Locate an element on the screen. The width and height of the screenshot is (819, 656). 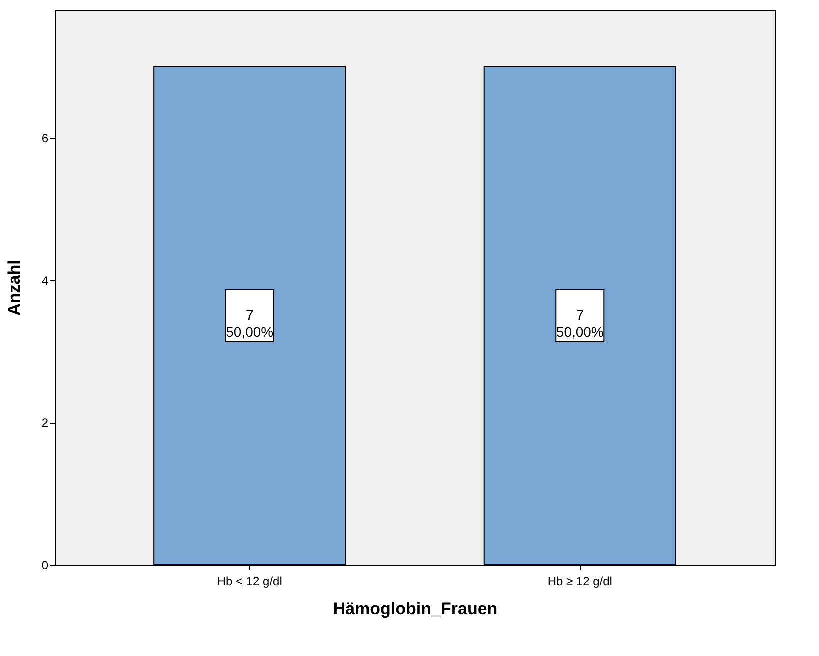
x-tick-label: Hb ≥ 12 g/dl is located at coordinates (580, 581).